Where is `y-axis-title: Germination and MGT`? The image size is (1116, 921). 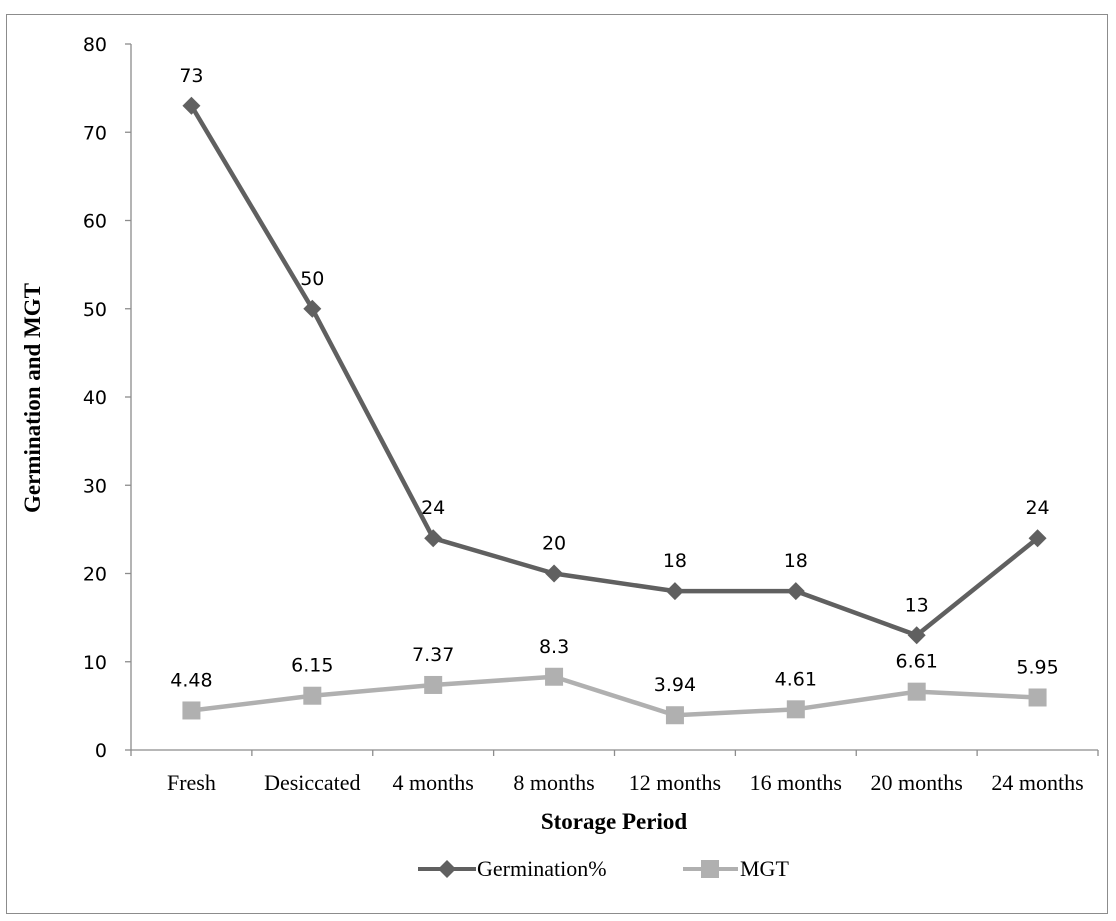
y-axis-title: Germination and MGT is located at coordinates (32, 398).